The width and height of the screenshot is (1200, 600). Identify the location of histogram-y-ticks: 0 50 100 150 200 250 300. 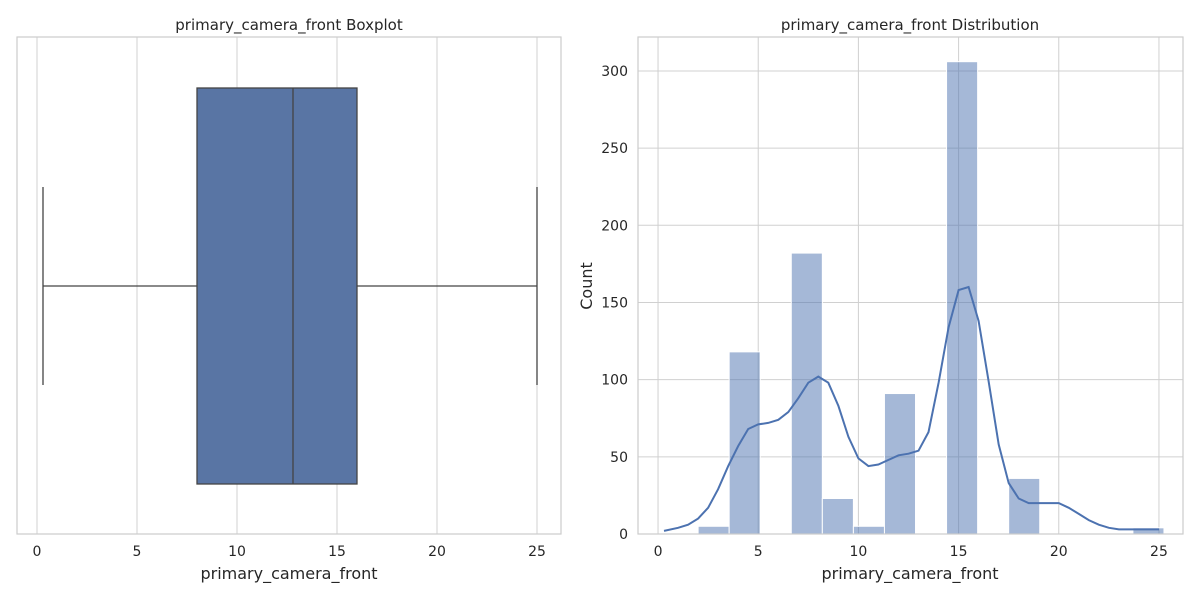
(614, 303).